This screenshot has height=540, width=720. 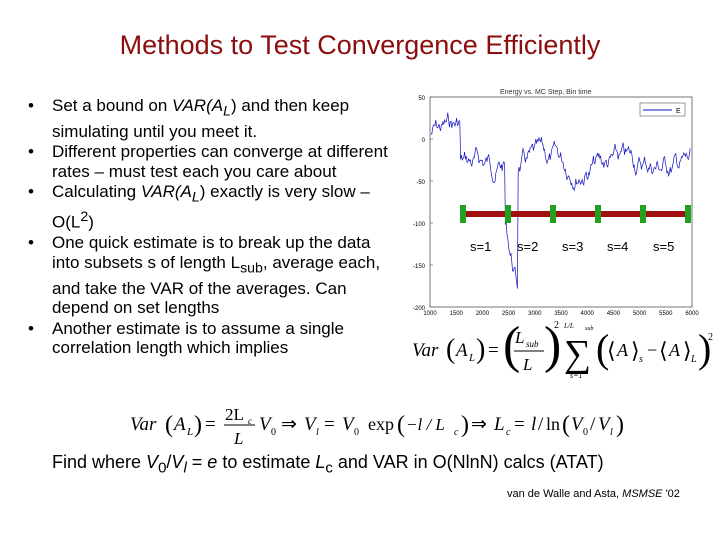 I want to click on x-tick-label: 5000, so click(x=640, y=313).